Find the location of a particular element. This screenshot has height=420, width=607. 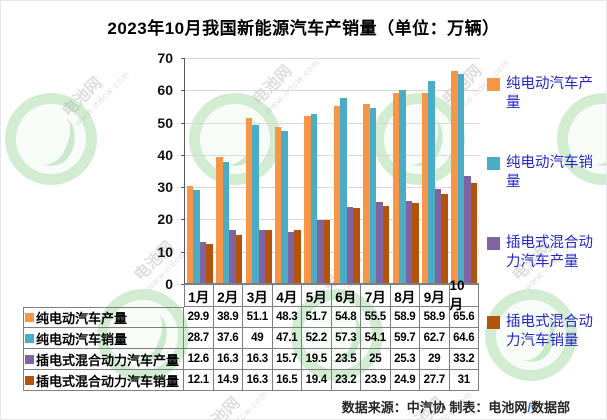

table-month-header: 8月 is located at coordinates (405, 295).